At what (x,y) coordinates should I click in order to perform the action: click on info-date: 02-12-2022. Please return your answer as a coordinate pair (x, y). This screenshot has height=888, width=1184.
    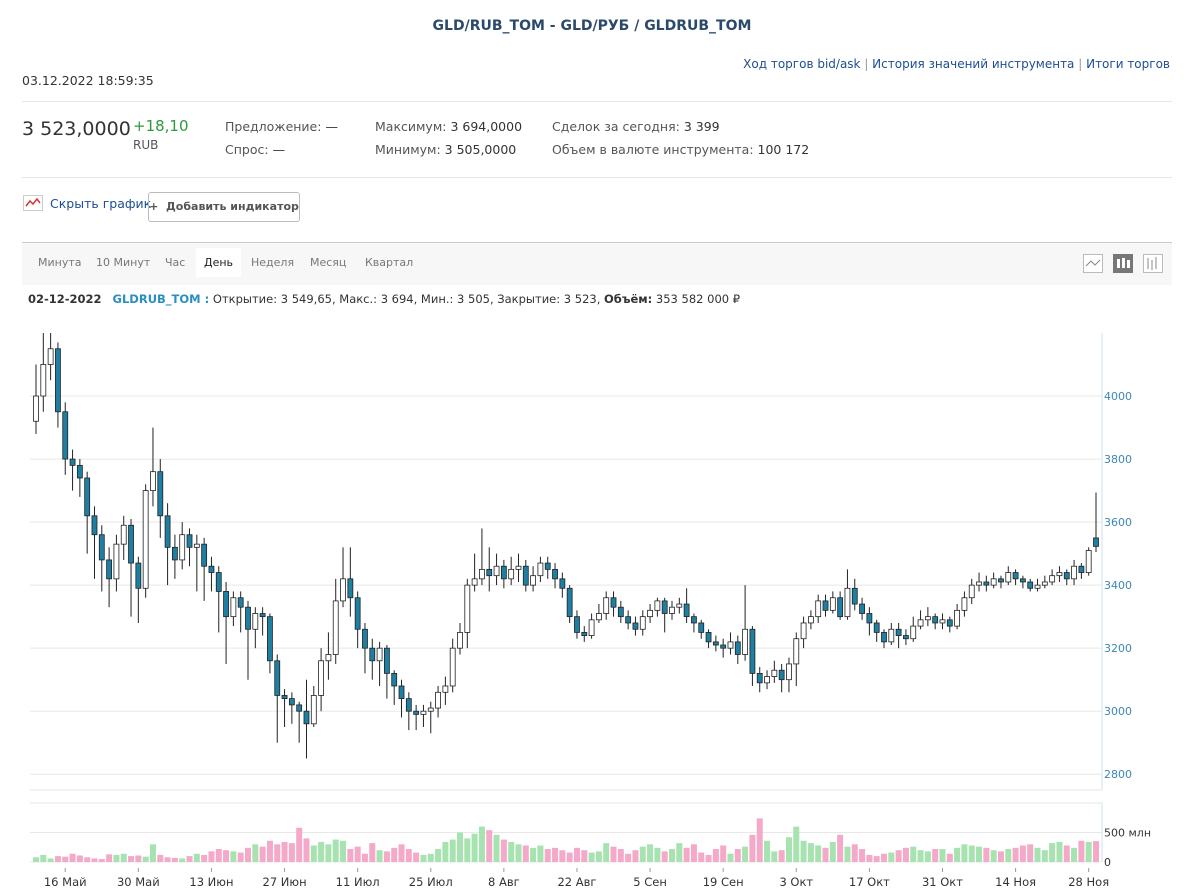
    Looking at the image, I should click on (65, 299).